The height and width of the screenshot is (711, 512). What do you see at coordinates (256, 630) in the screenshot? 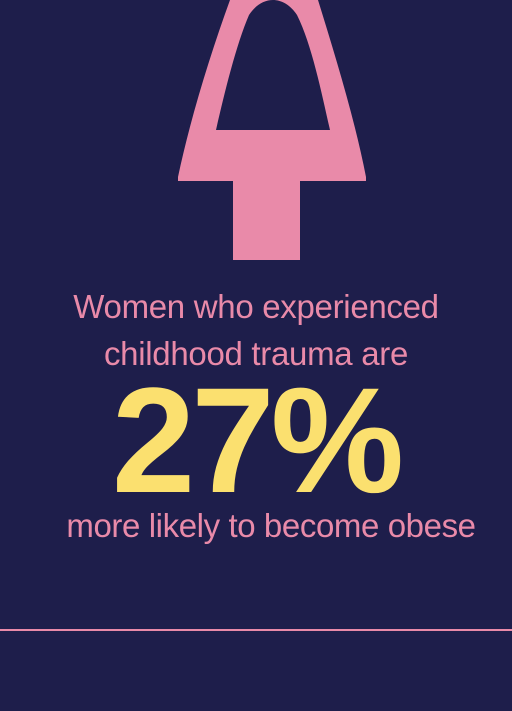
I see `bottom-divider` at bounding box center [256, 630].